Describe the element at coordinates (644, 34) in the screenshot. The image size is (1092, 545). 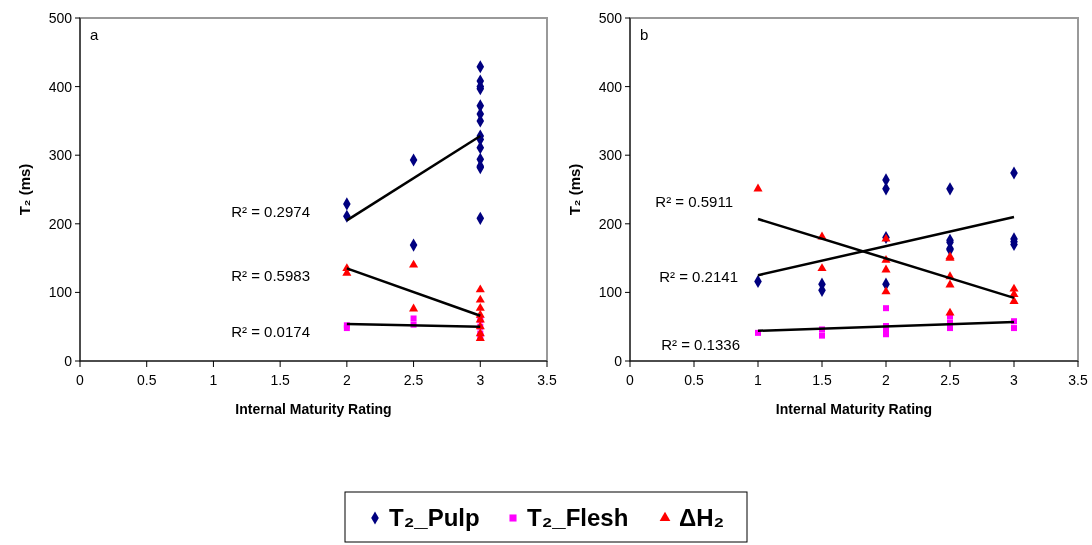
I see `text: b` at that location.